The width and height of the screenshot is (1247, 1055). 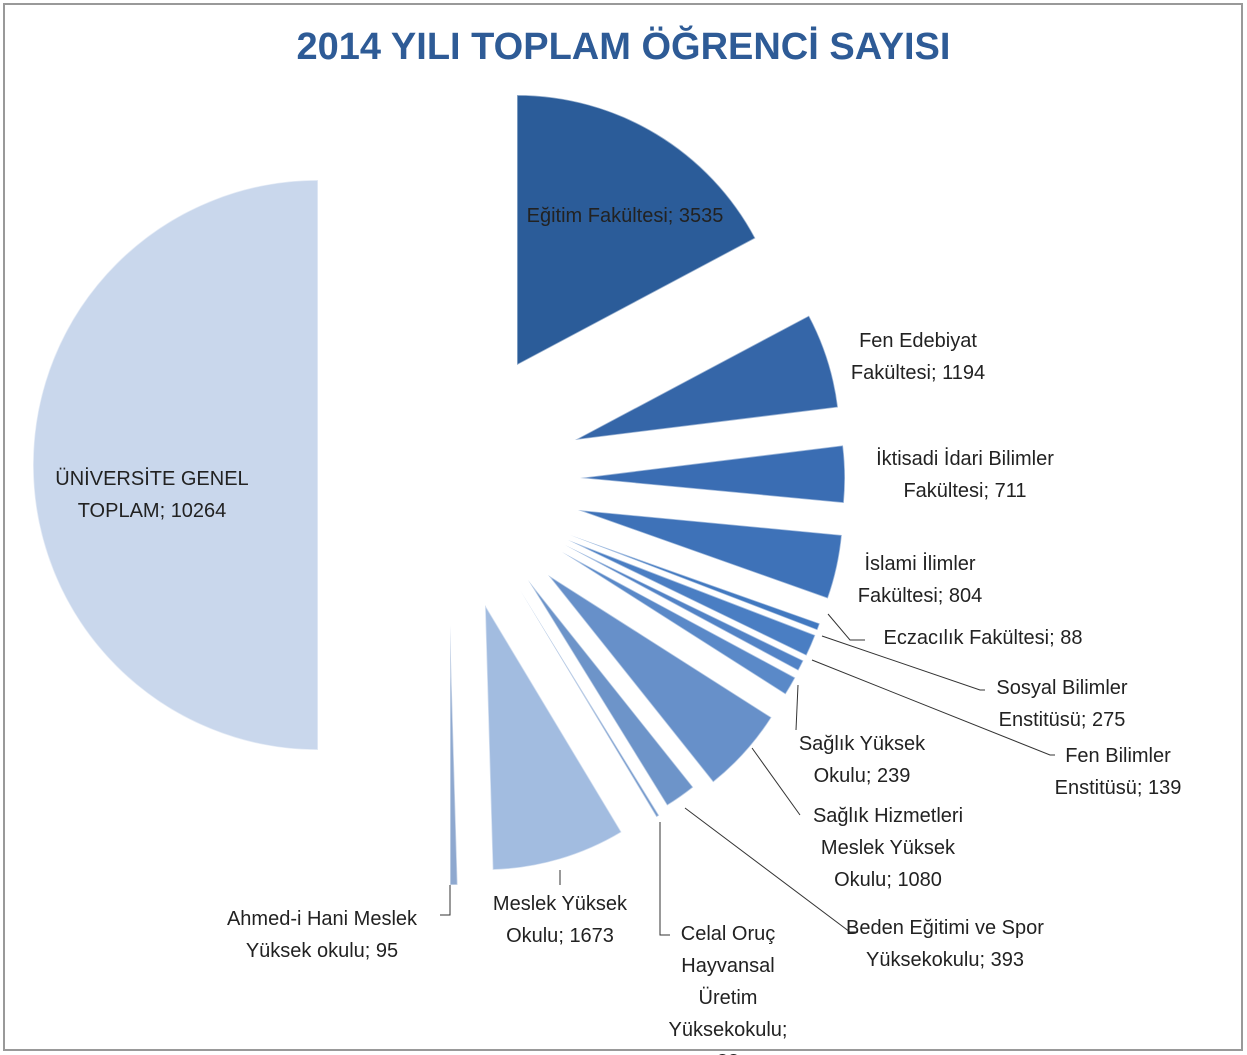 What do you see at coordinates (1007, 960) in the screenshot?
I see `value-label: 393` at bounding box center [1007, 960].